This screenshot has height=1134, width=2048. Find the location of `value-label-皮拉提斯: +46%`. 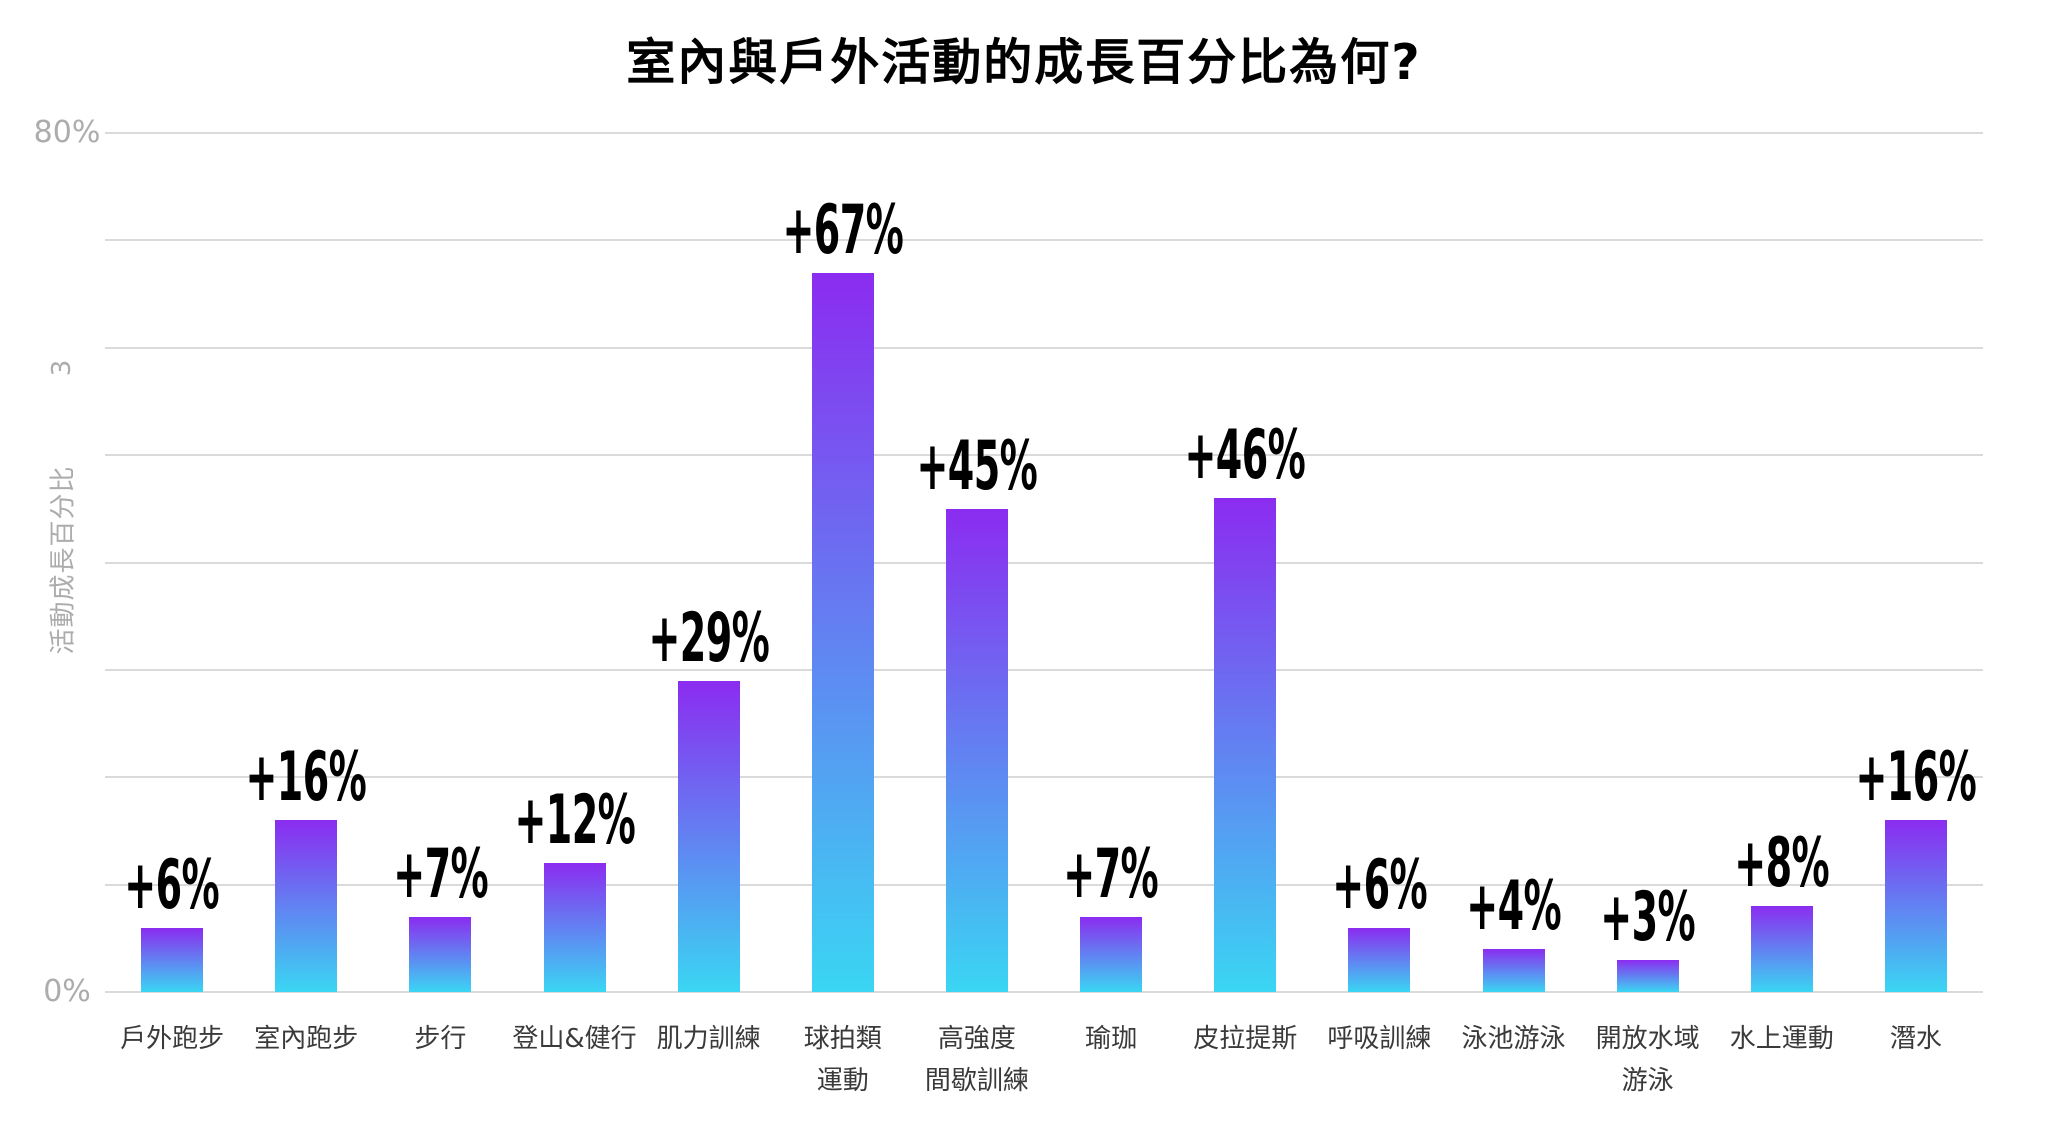

value-label-皮拉提斯: +46% is located at coordinates (1245, 456).